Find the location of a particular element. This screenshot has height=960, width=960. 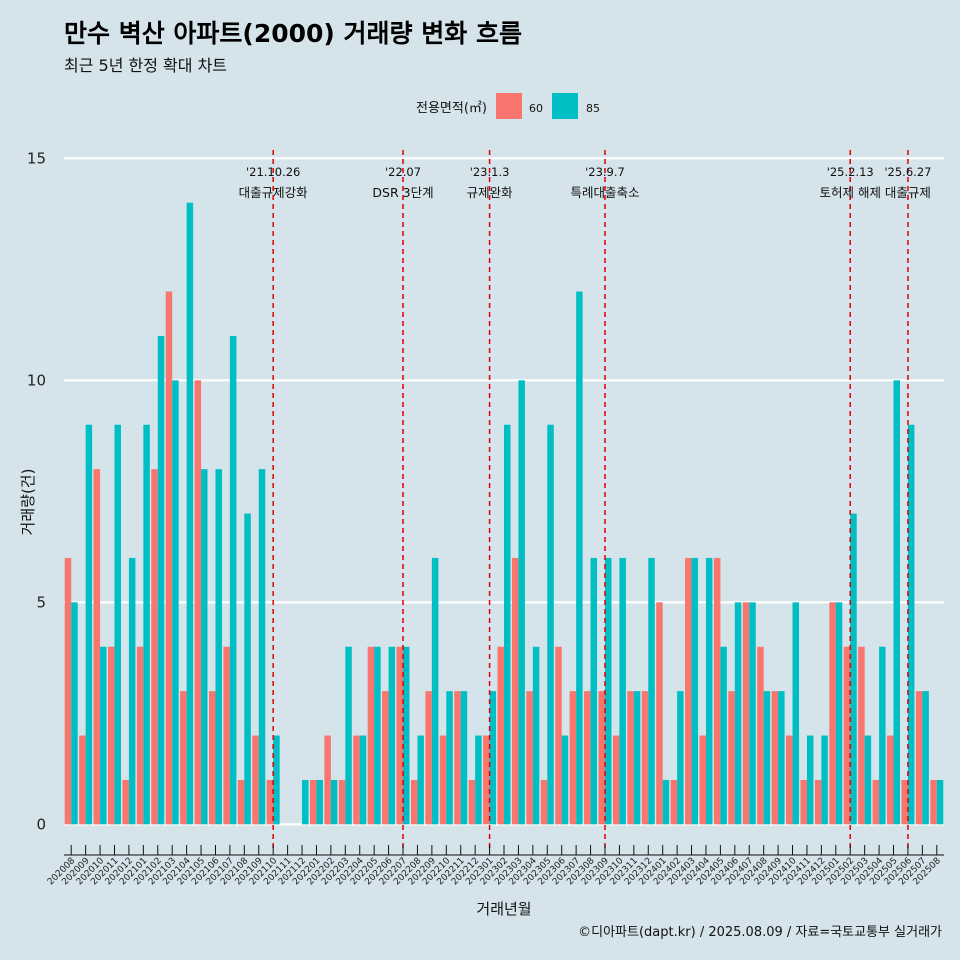

event-label: DSR 3단계 is located at coordinates (402, 192).